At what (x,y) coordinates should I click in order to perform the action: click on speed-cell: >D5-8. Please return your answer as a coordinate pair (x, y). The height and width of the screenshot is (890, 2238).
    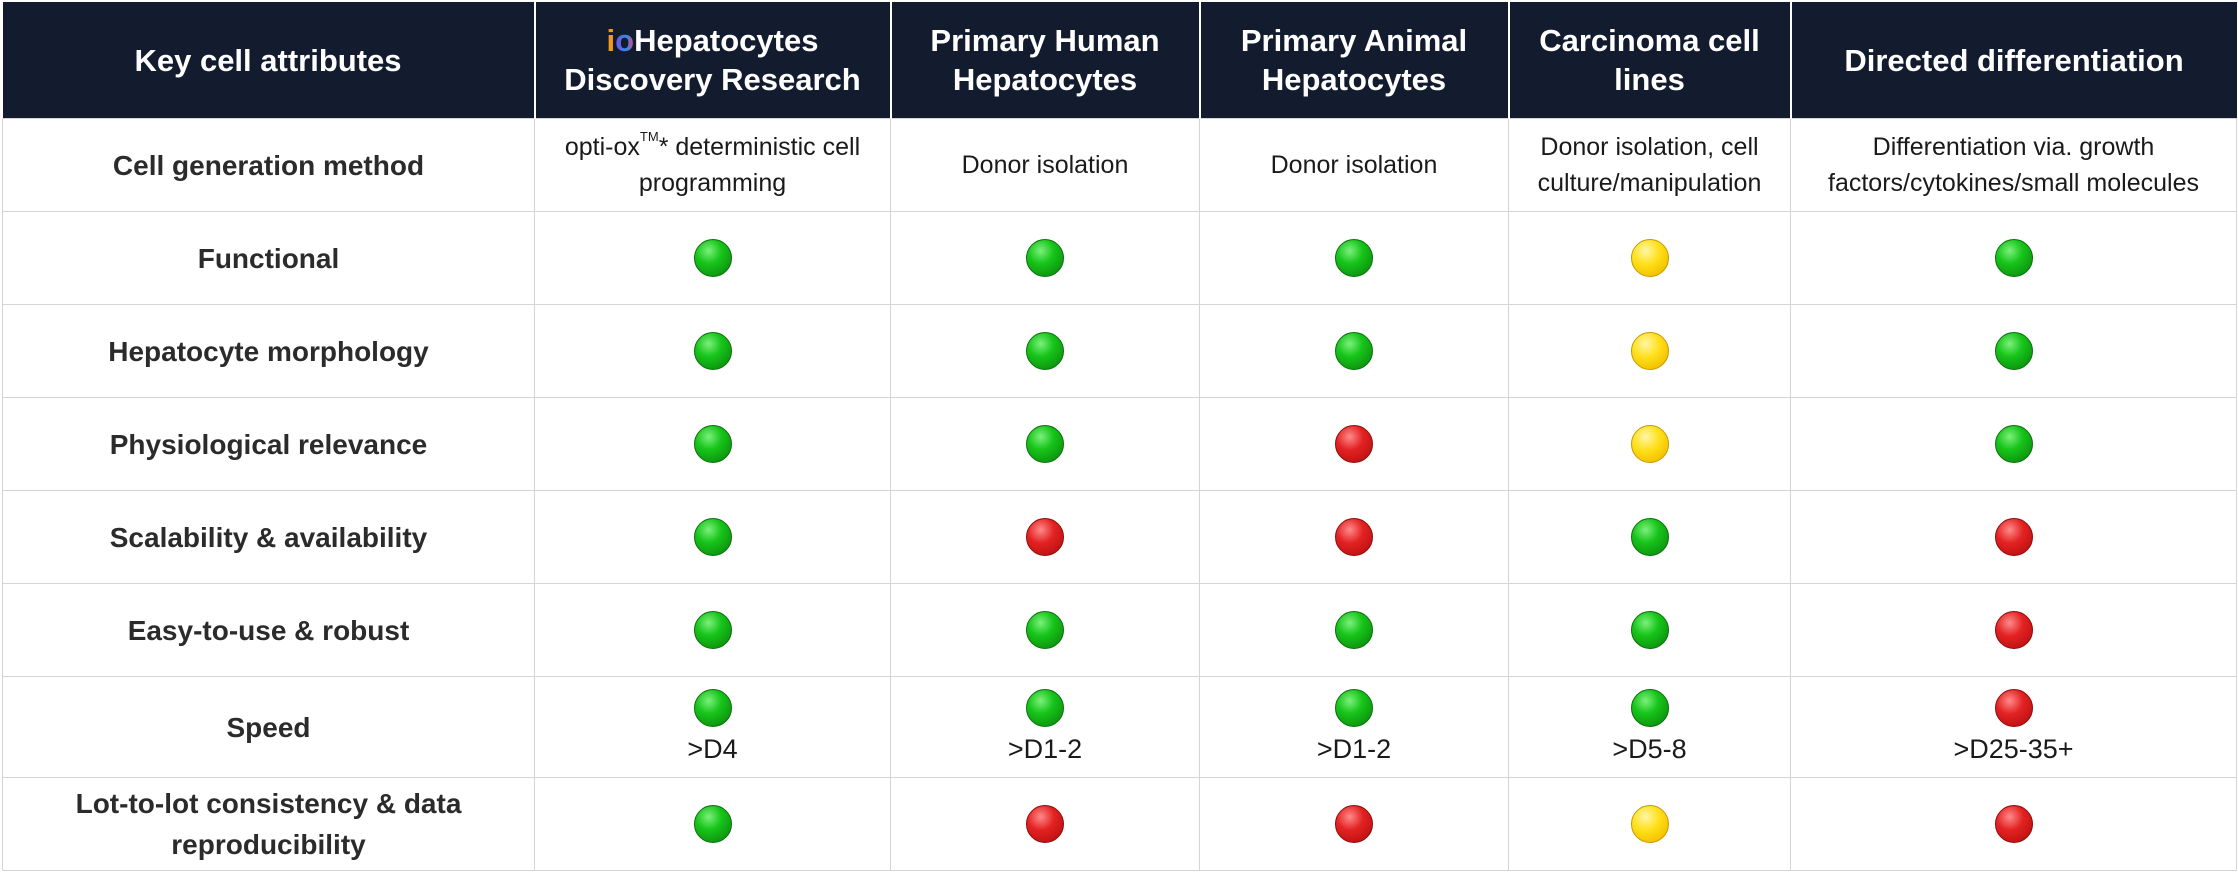
    Looking at the image, I should click on (1649, 727).